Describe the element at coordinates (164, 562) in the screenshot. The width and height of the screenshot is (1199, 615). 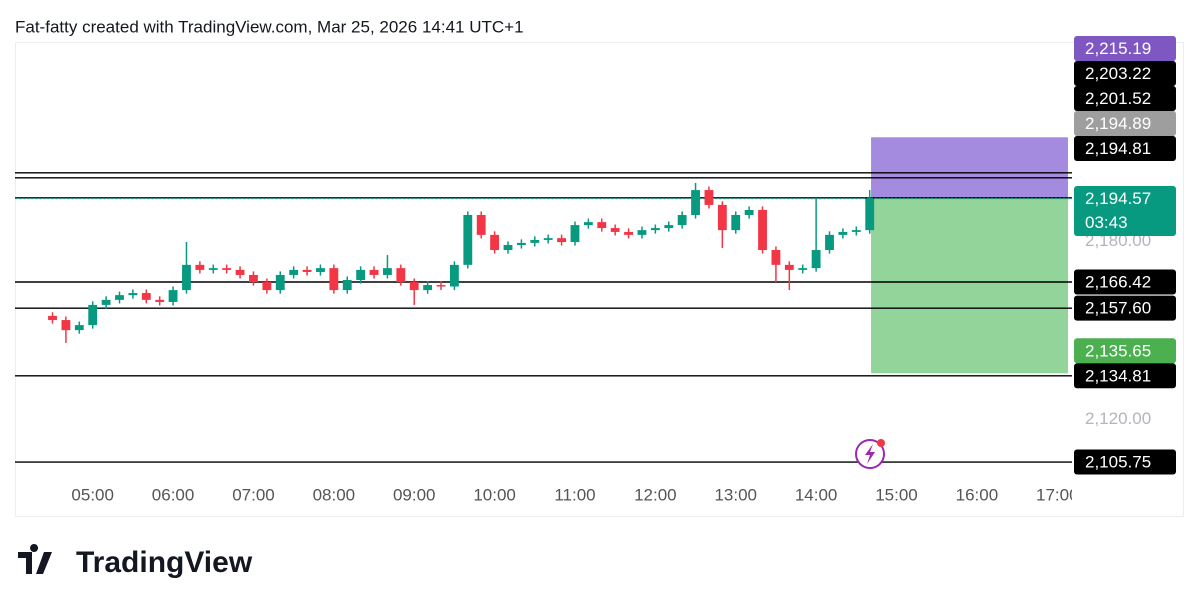
I see `brand: TradingView` at that location.